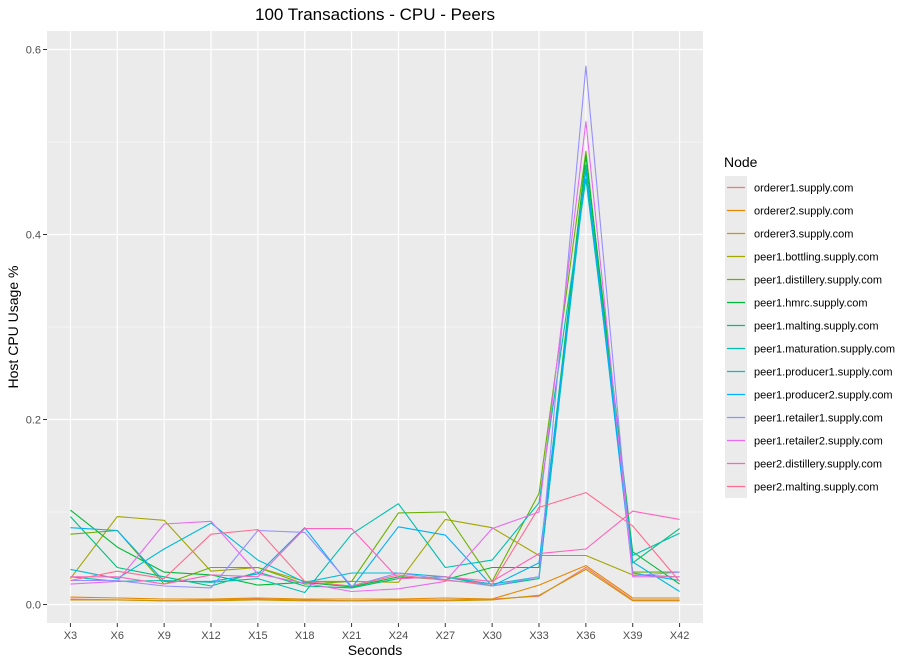  What do you see at coordinates (258, 636) in the screenshot?
I see `x-tick-label: X15` at bounding box center [258, 636].